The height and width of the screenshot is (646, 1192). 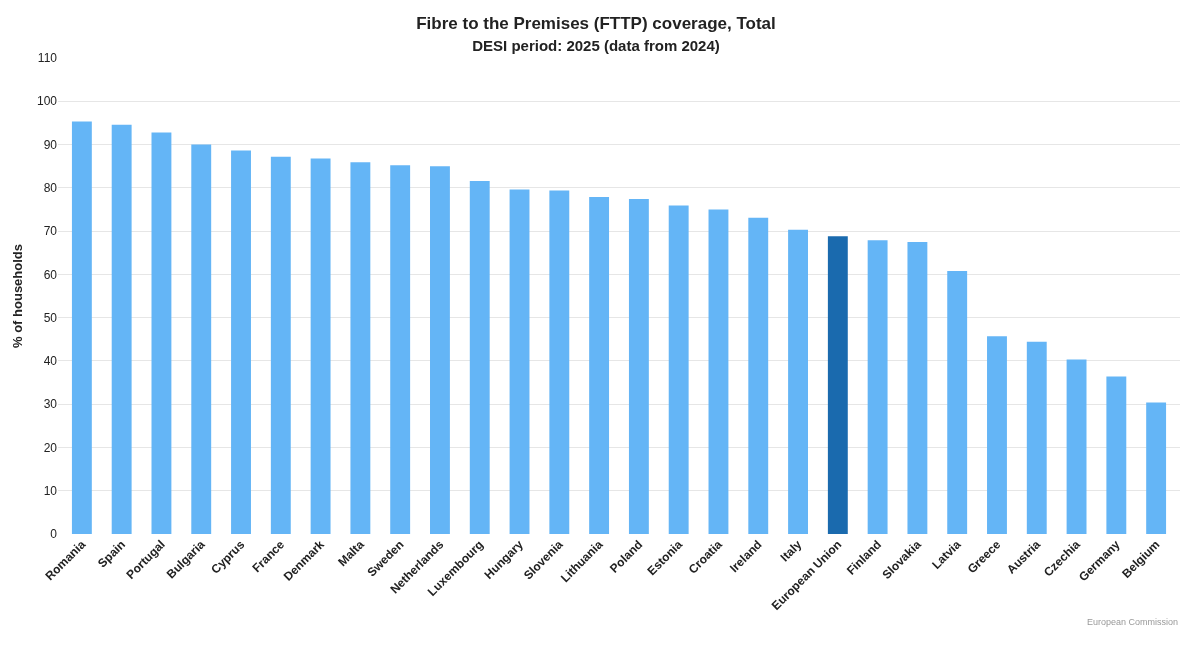 What do you see at coordinates (596, 46) in the screenshot?
I see `chart-subtitle: DESI period: 2025 (data from 2024)` at bounding box center [596, 46].